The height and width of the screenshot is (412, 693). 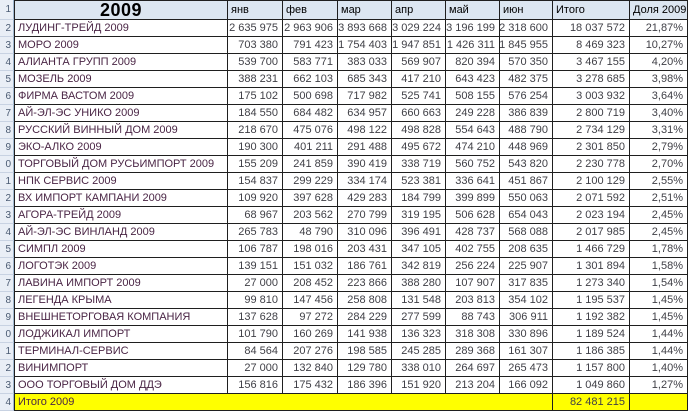 What do you see at coordinates (121, 164) in the screenshot?
I see `company-cell: ТОРГОВЫЙ ДОМ РУСЬИМПОРТ 2009` at bounding box center [121, 164].